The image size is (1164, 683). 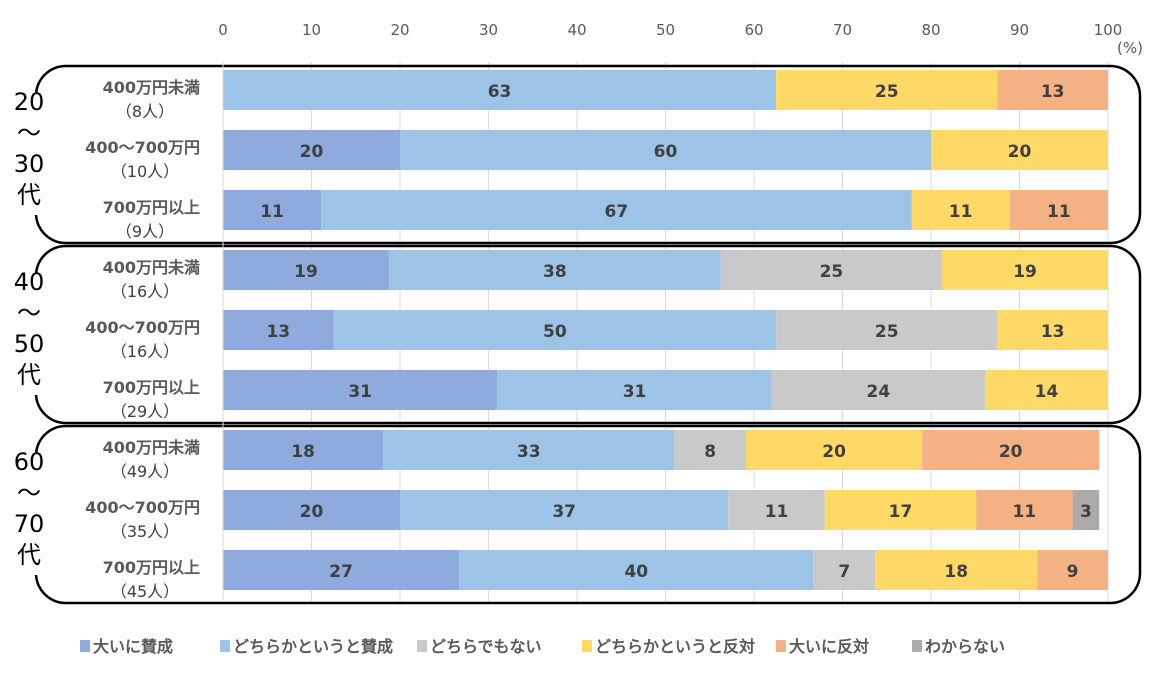 I want to click on respondent-count: （9人）, so click(x=145, y=231).